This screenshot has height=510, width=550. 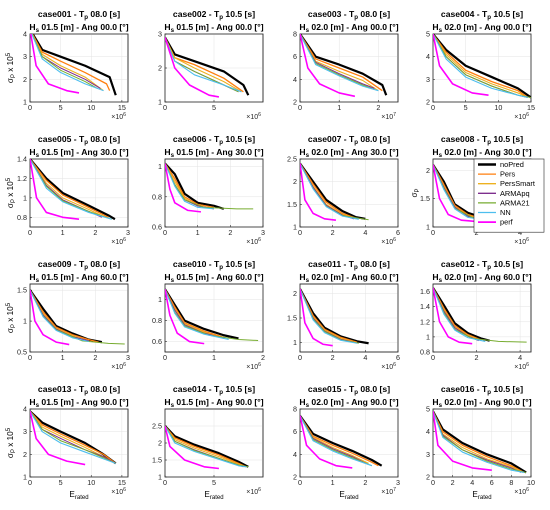 I want to click on subplot-subtitle-rest: 01.5 [m] - Ang 60.0 [°], so click(x=219, y=277).